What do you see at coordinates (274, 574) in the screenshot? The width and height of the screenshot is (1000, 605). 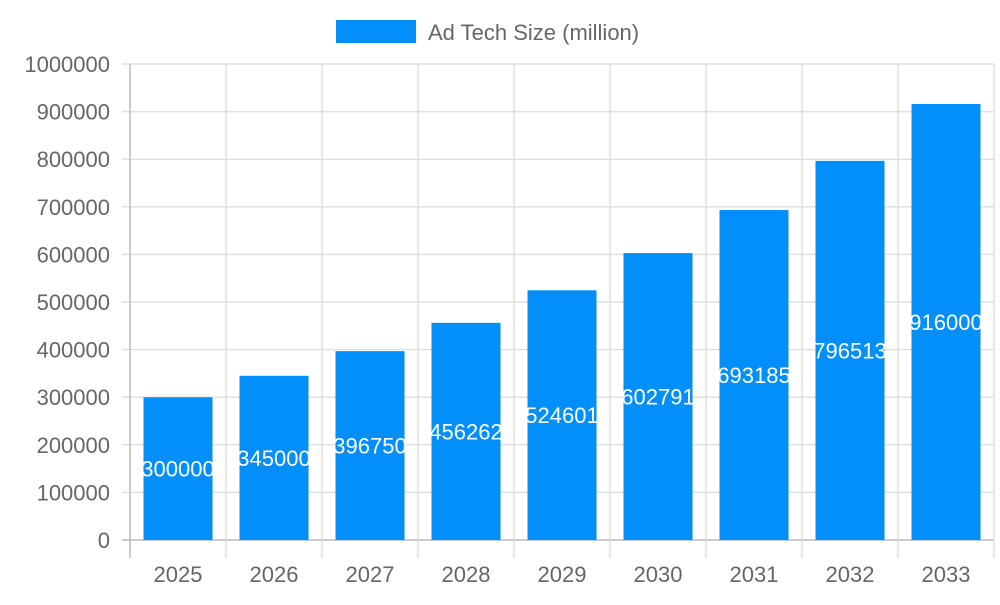 I see `x-tick-label: 2026` at bounding box center [274, 574].